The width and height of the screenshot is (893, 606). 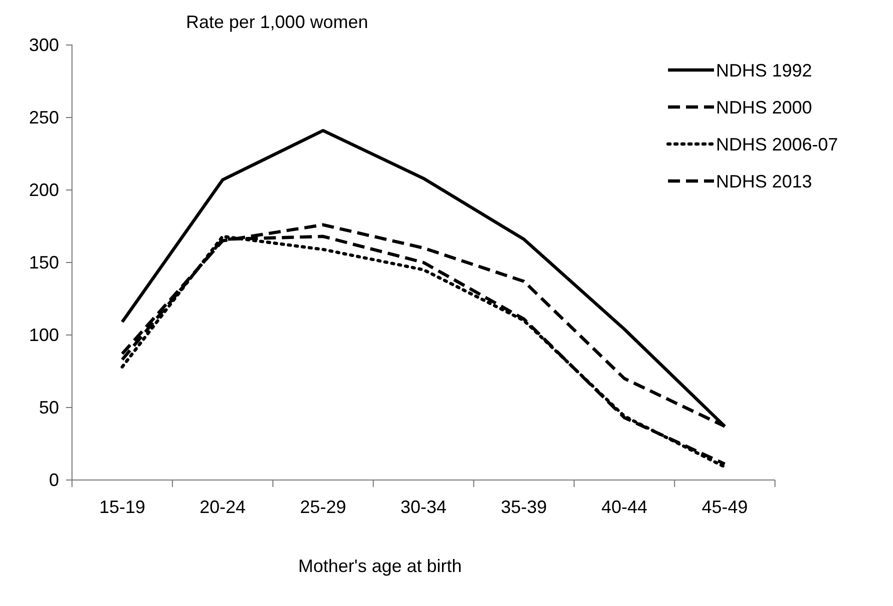 I want to click on y-tick-label: 200, so click(x=43, y=190).